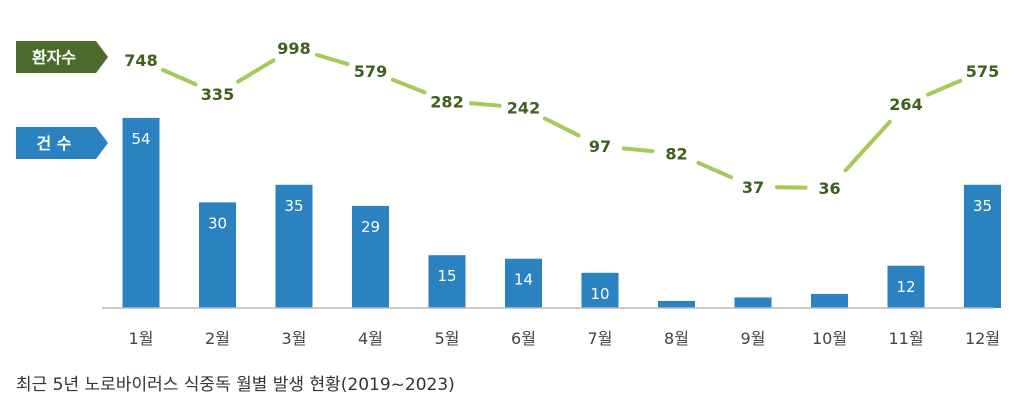 This screenshot has width=1027, height=402. What do you see at coordinates (217, 255) in the screenshot?
I see `bar-2월` at bounding box center [217, 255].